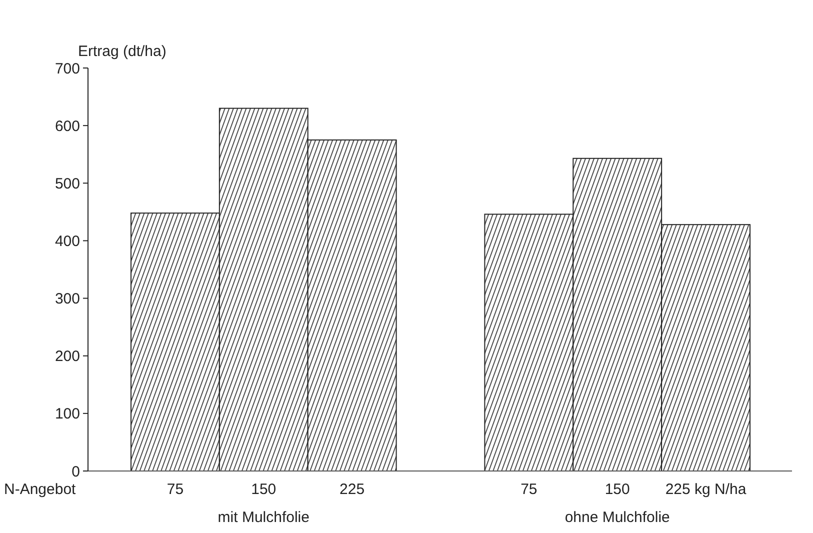 Image resolution: width=813 pixels, height=533 pixels. Describe the element at coordinates (67, 126) in the screenshot. I see `y-tick-label: 600` at that location.